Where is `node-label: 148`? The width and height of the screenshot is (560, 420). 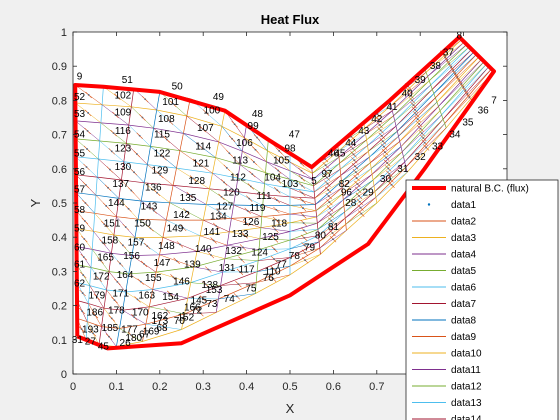 node-label: 148 is located at coordinates (166, 246).